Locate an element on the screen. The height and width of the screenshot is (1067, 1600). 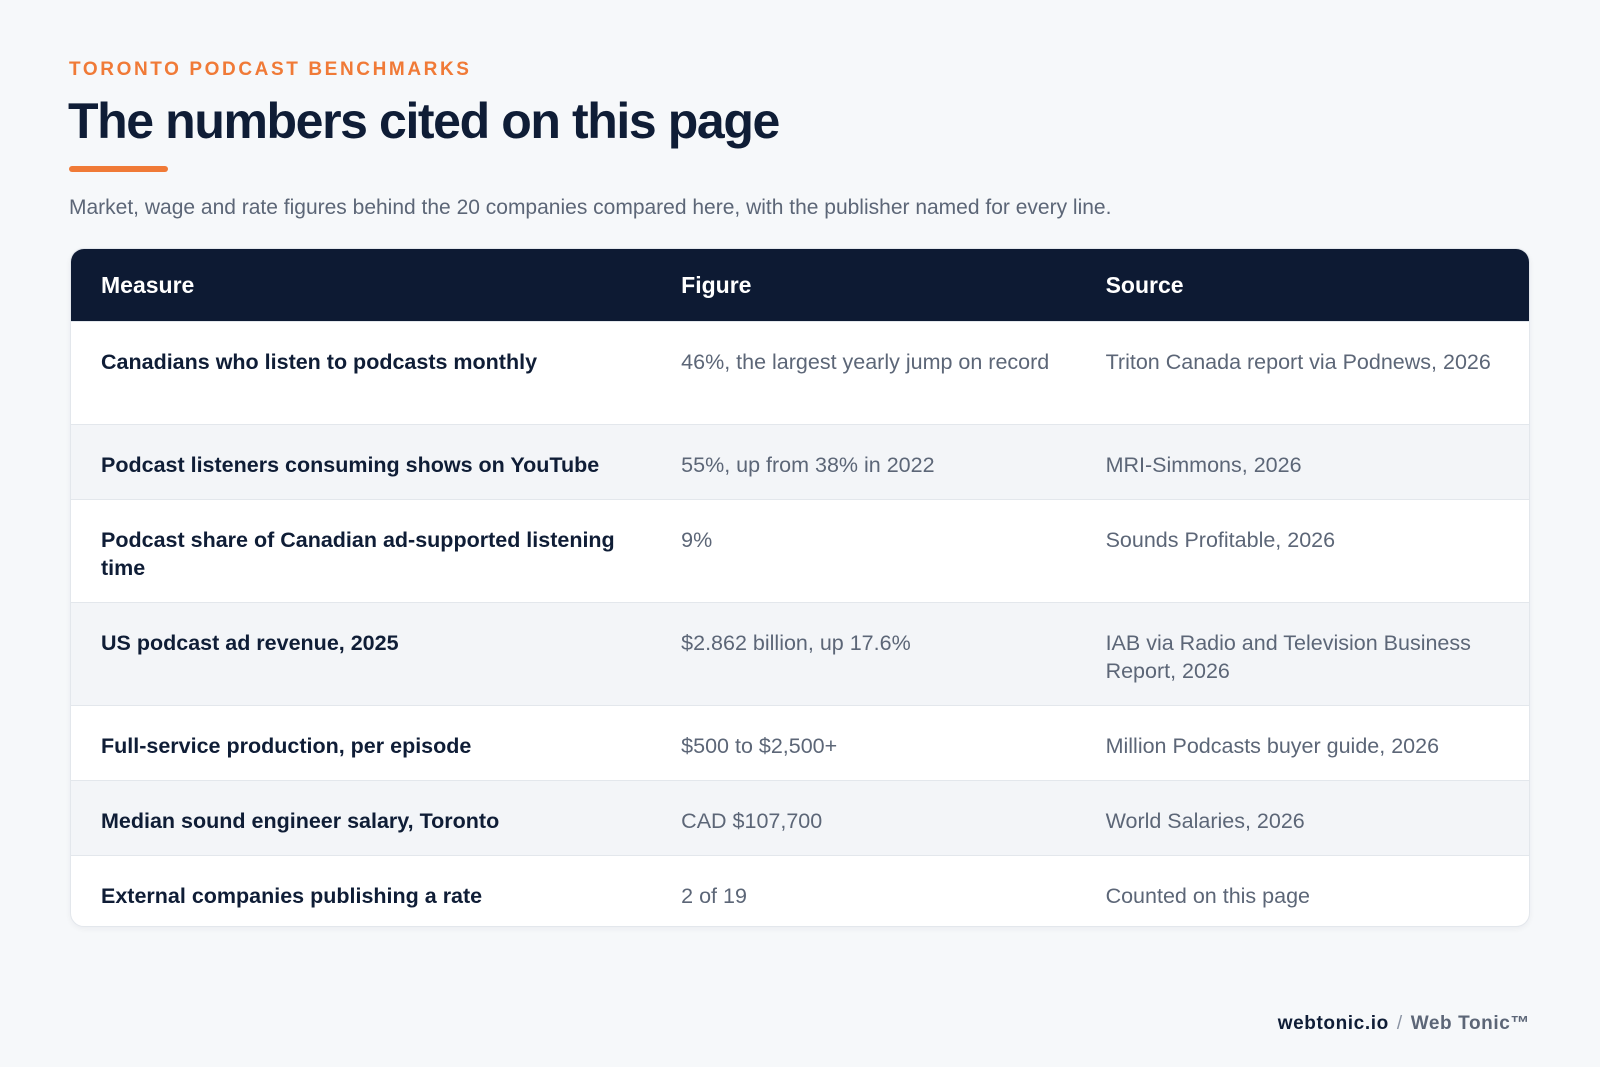
eyebrow-label: TORONTO PODCAST BENCHMARKS is located at coordinates (270, 69).